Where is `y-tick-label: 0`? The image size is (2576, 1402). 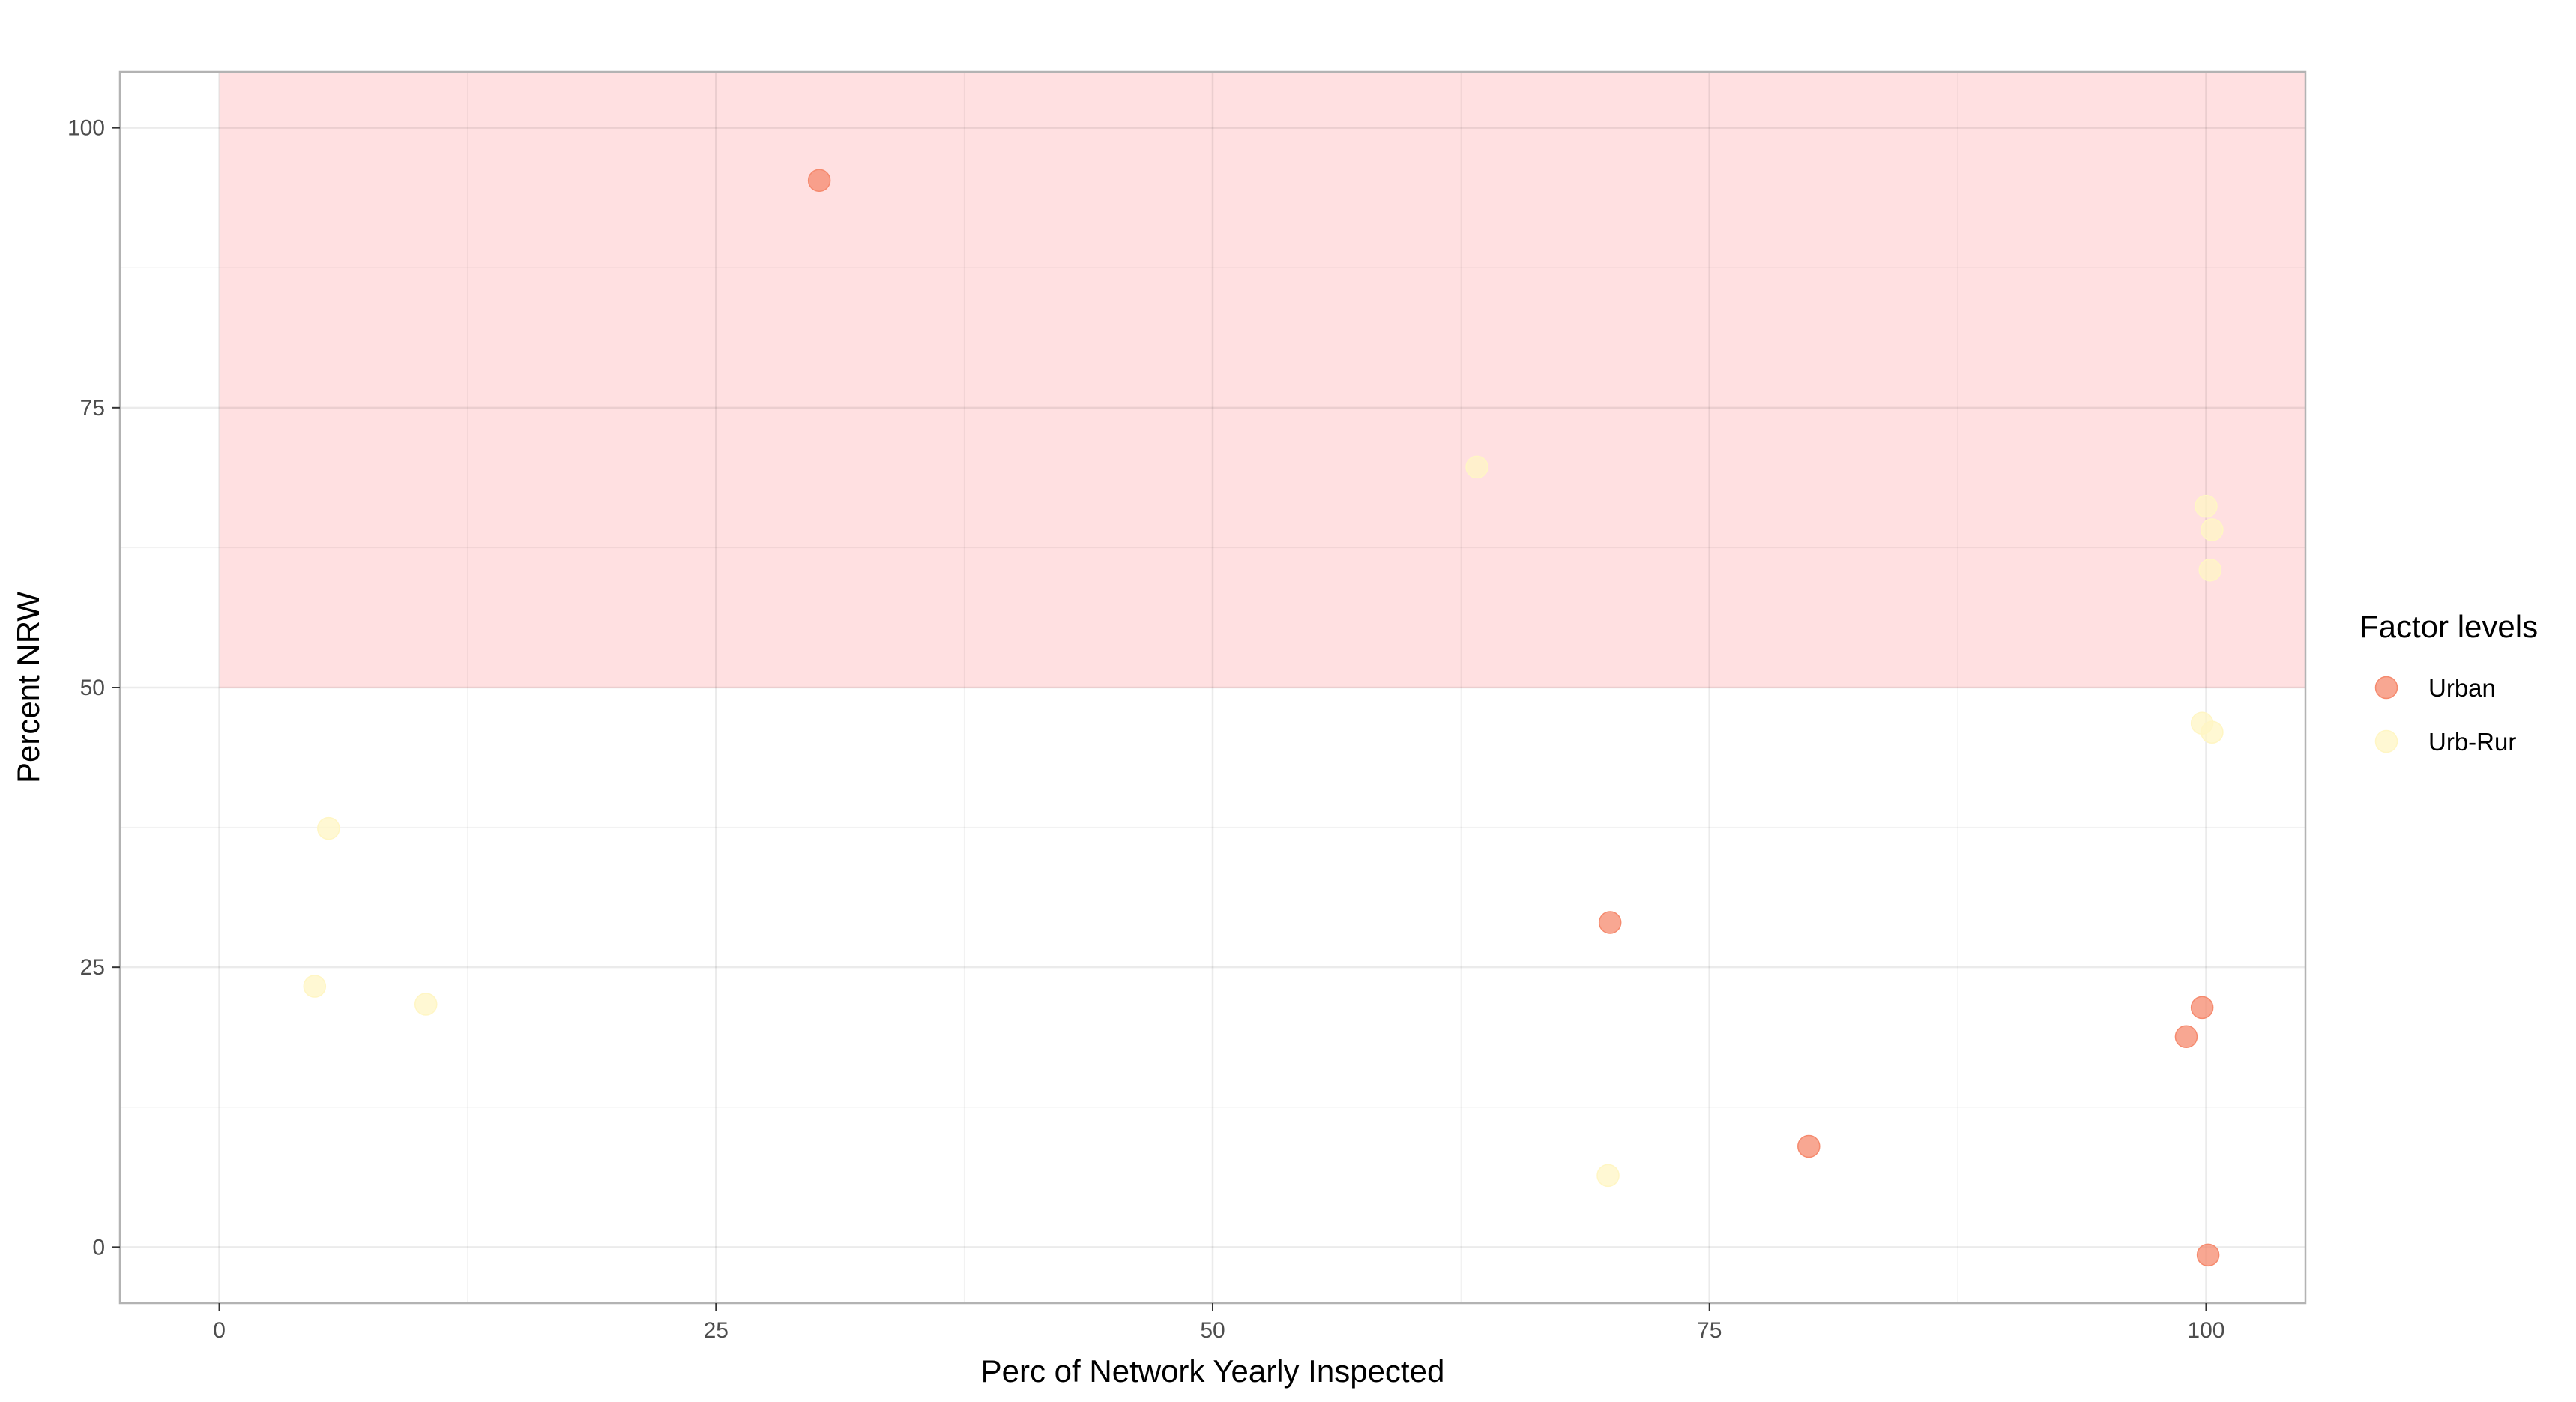 y-tick-label: 0 is located at coordinates (99, 1248).